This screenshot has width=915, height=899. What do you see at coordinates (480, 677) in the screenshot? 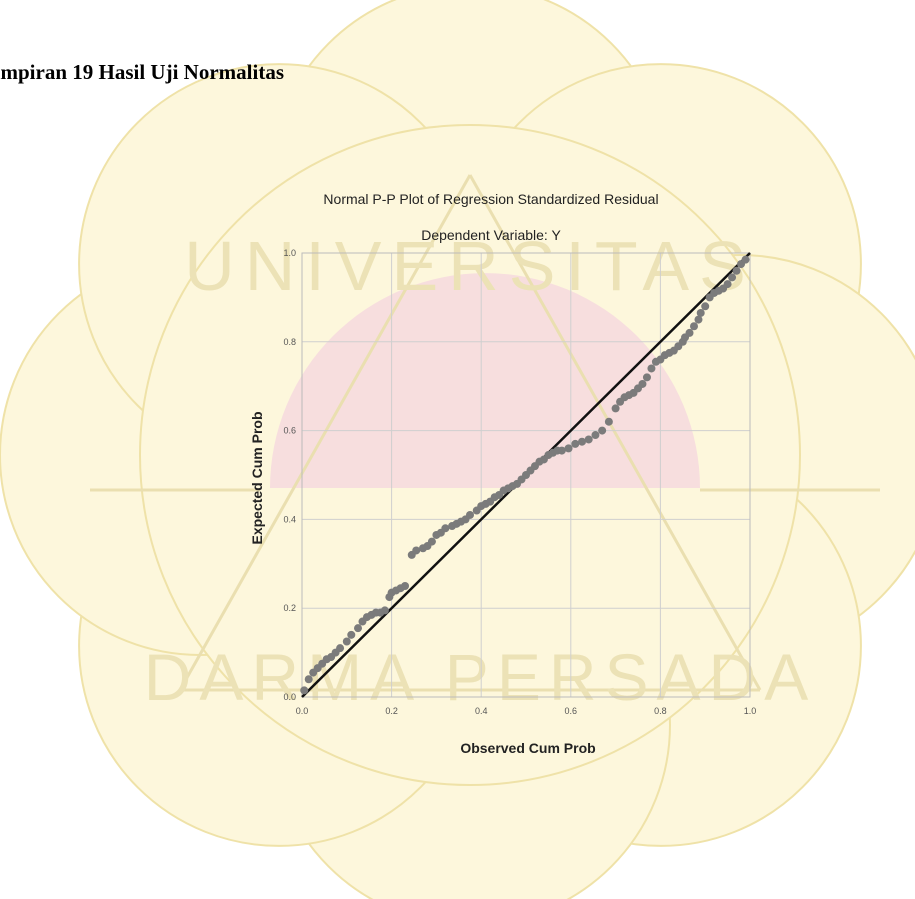
I see `seal-text-bottom: DARMA PERSADA` at bounding box center [480, 677].